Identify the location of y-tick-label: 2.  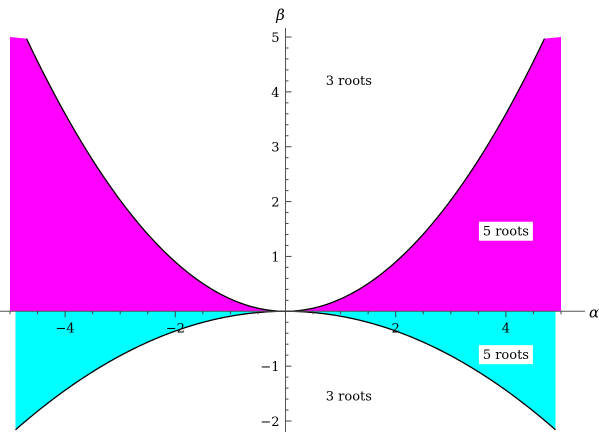
(275, 203).